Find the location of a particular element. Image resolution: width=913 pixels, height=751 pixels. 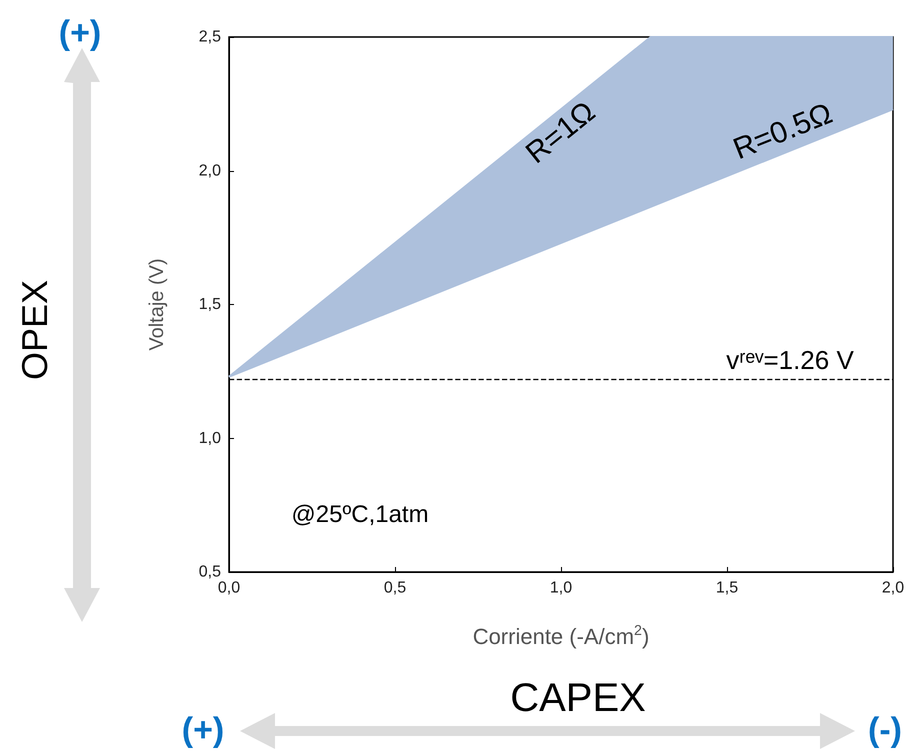

annotation: @25ºC,1atm is located at coordinates (360, 514).